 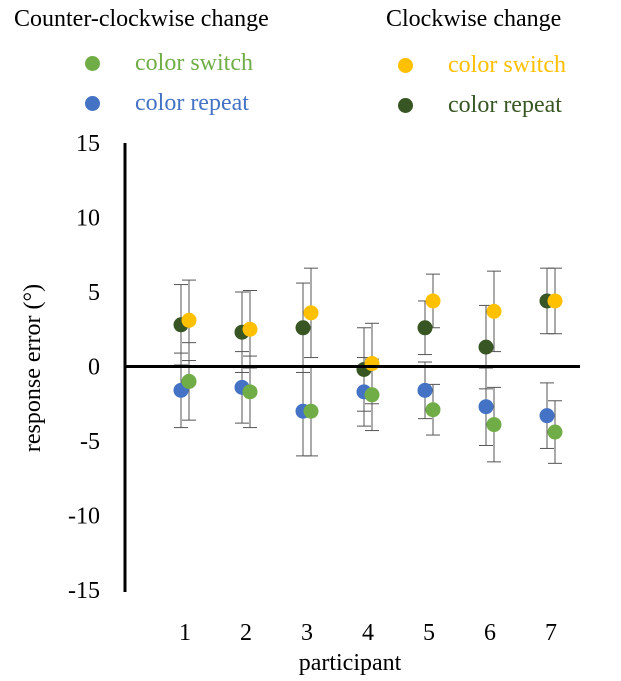 I want to click on x-tick-label: 7, so click(x=551, y=633).